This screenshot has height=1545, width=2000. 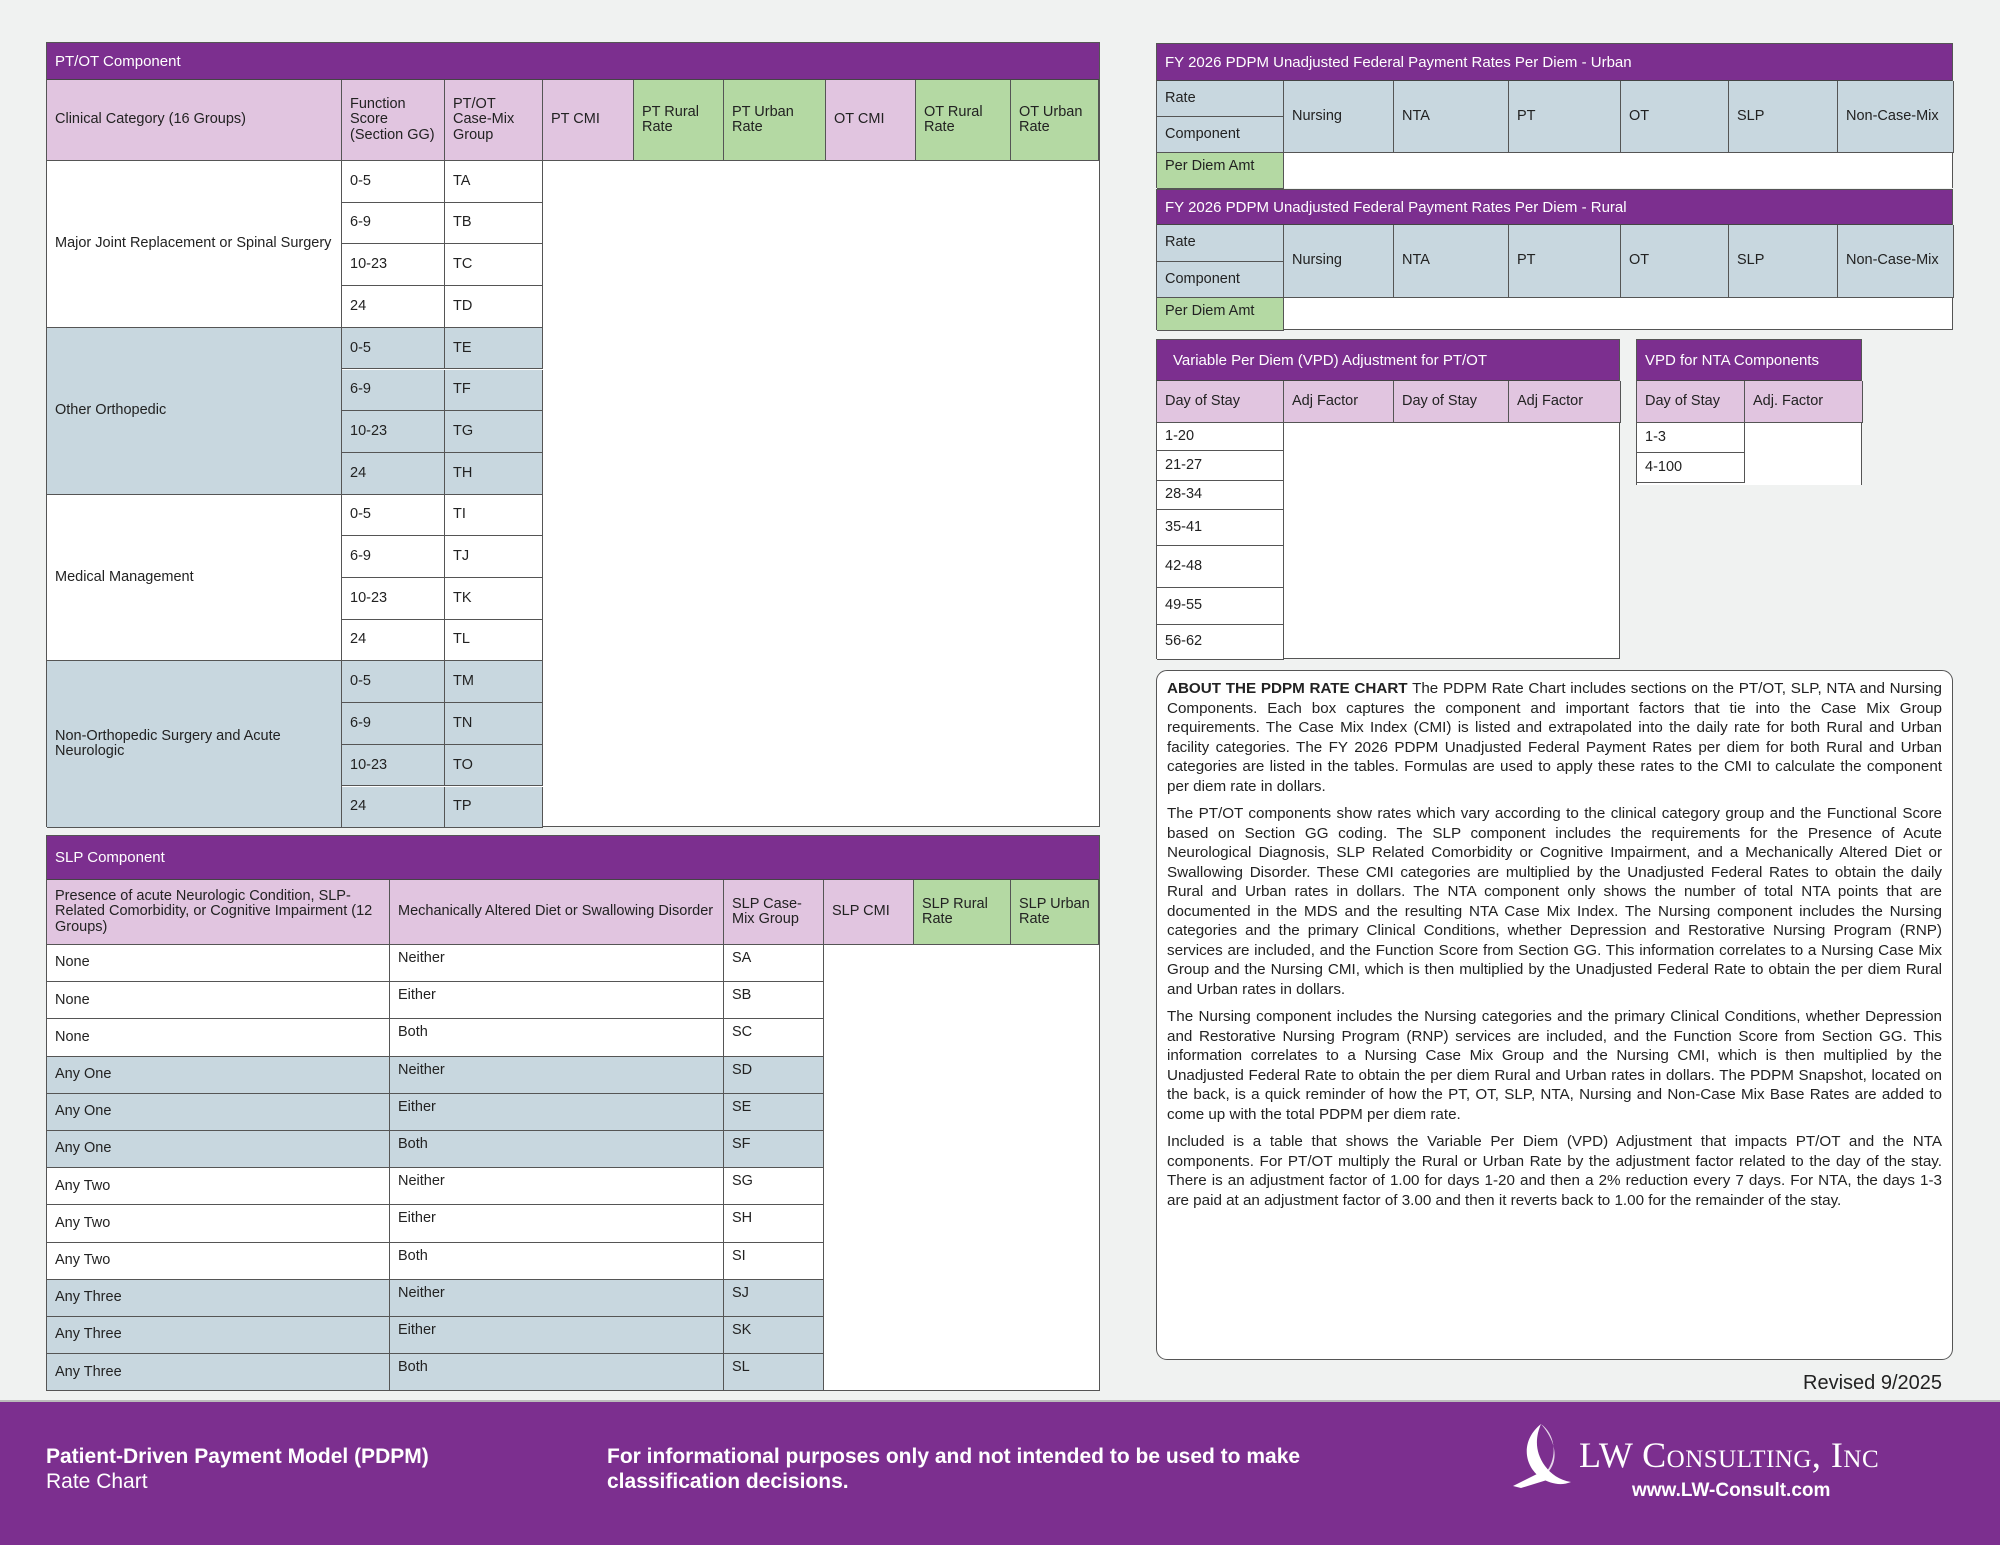 What do you see at coordinates (871, 120) in the screenshot?
I see `ptot-header-cell: OT CMI` at bounding box center [871, 120].